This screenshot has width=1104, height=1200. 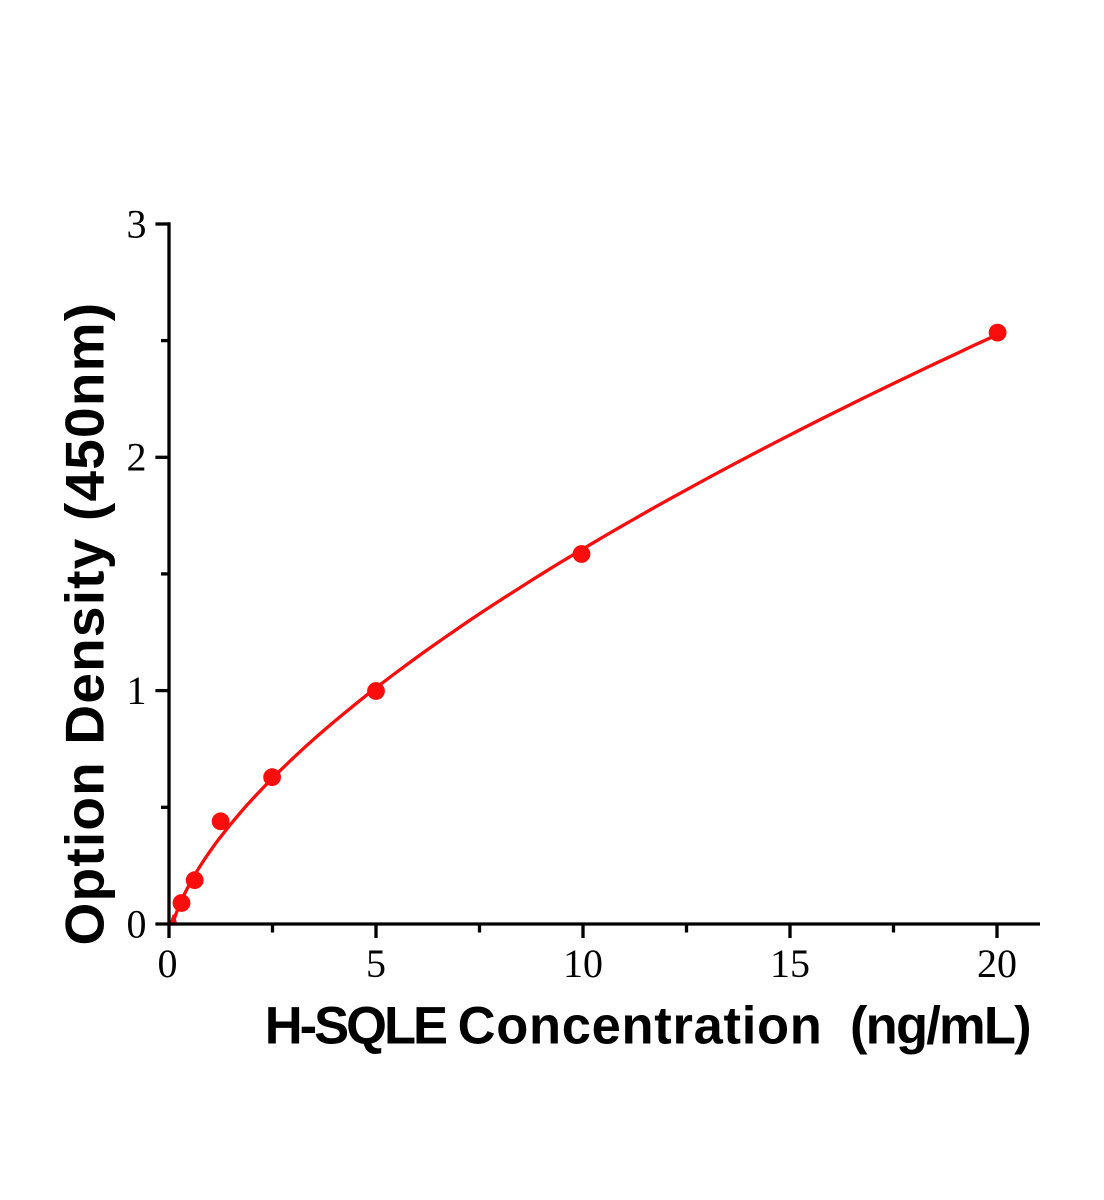 What do you see at coordinates (940, 1025) in the screenshot?
I see `svg-text: (ng/mL)` at bounding box center [940, 1025].